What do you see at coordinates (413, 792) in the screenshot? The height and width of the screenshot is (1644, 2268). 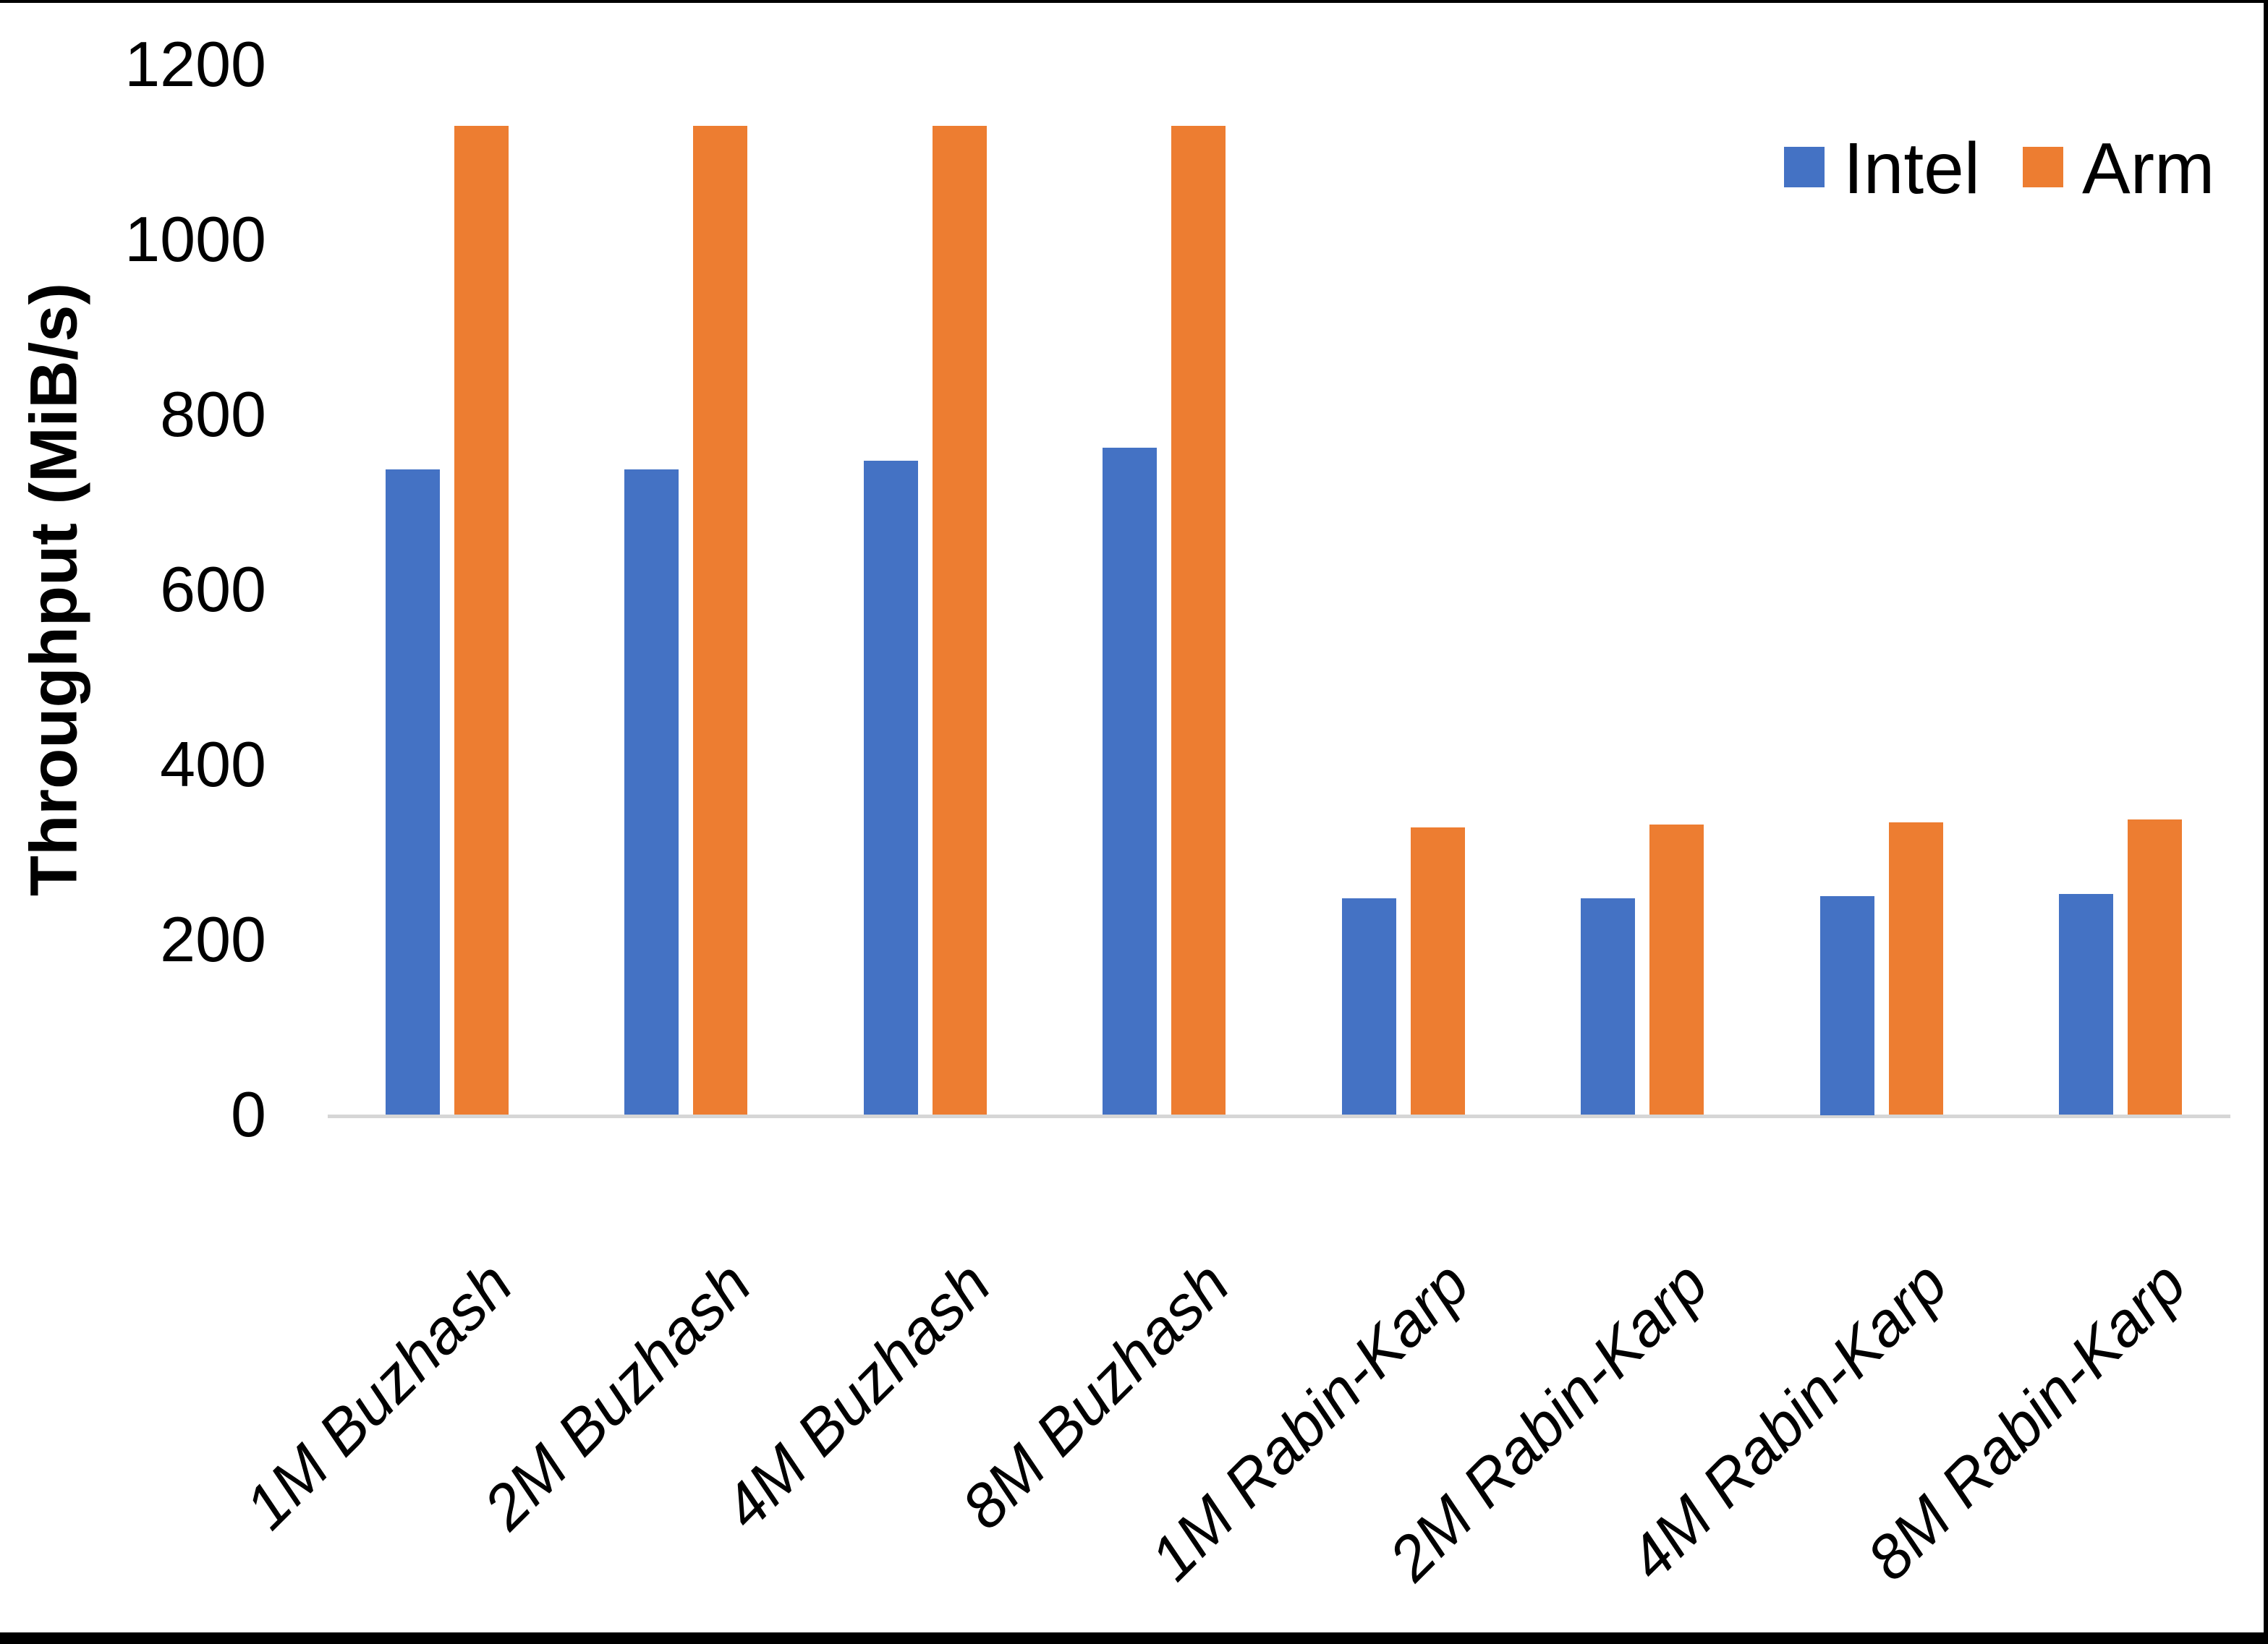 I see `bar-intel-1m-buzhash` at bounding box center [413, 792].